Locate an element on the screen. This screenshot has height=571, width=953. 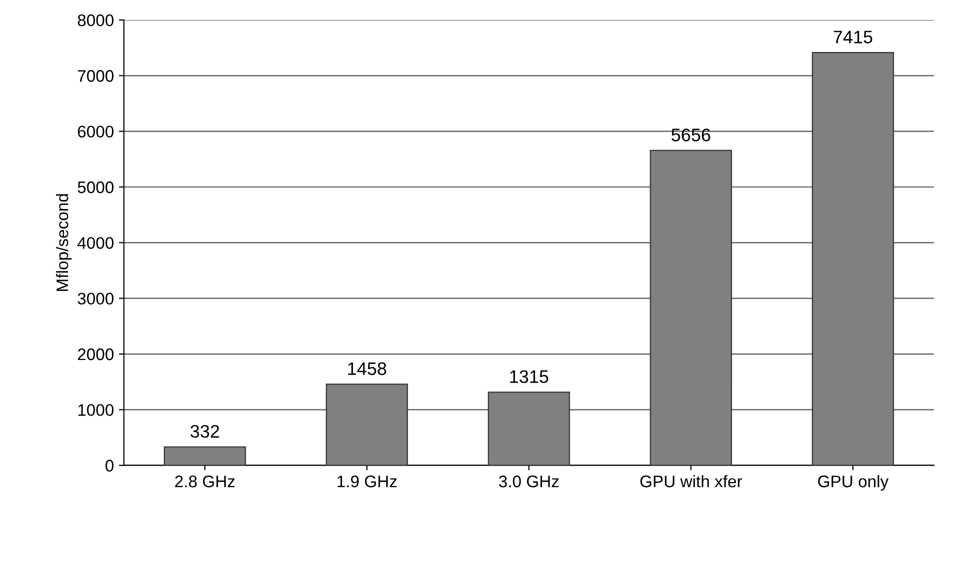
x-tick-label: 1.9 GHz is located at coordinates (367, 482).